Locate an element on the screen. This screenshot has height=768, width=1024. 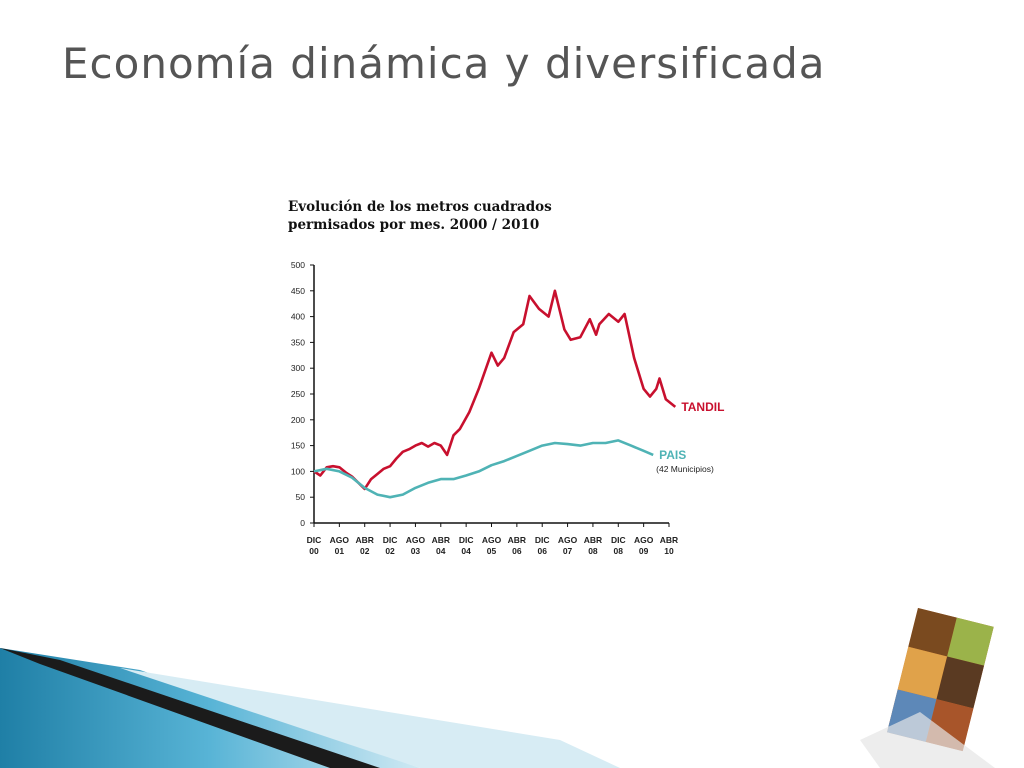
x-tick-label: ABR 10 is located at coordinates (669, 545).